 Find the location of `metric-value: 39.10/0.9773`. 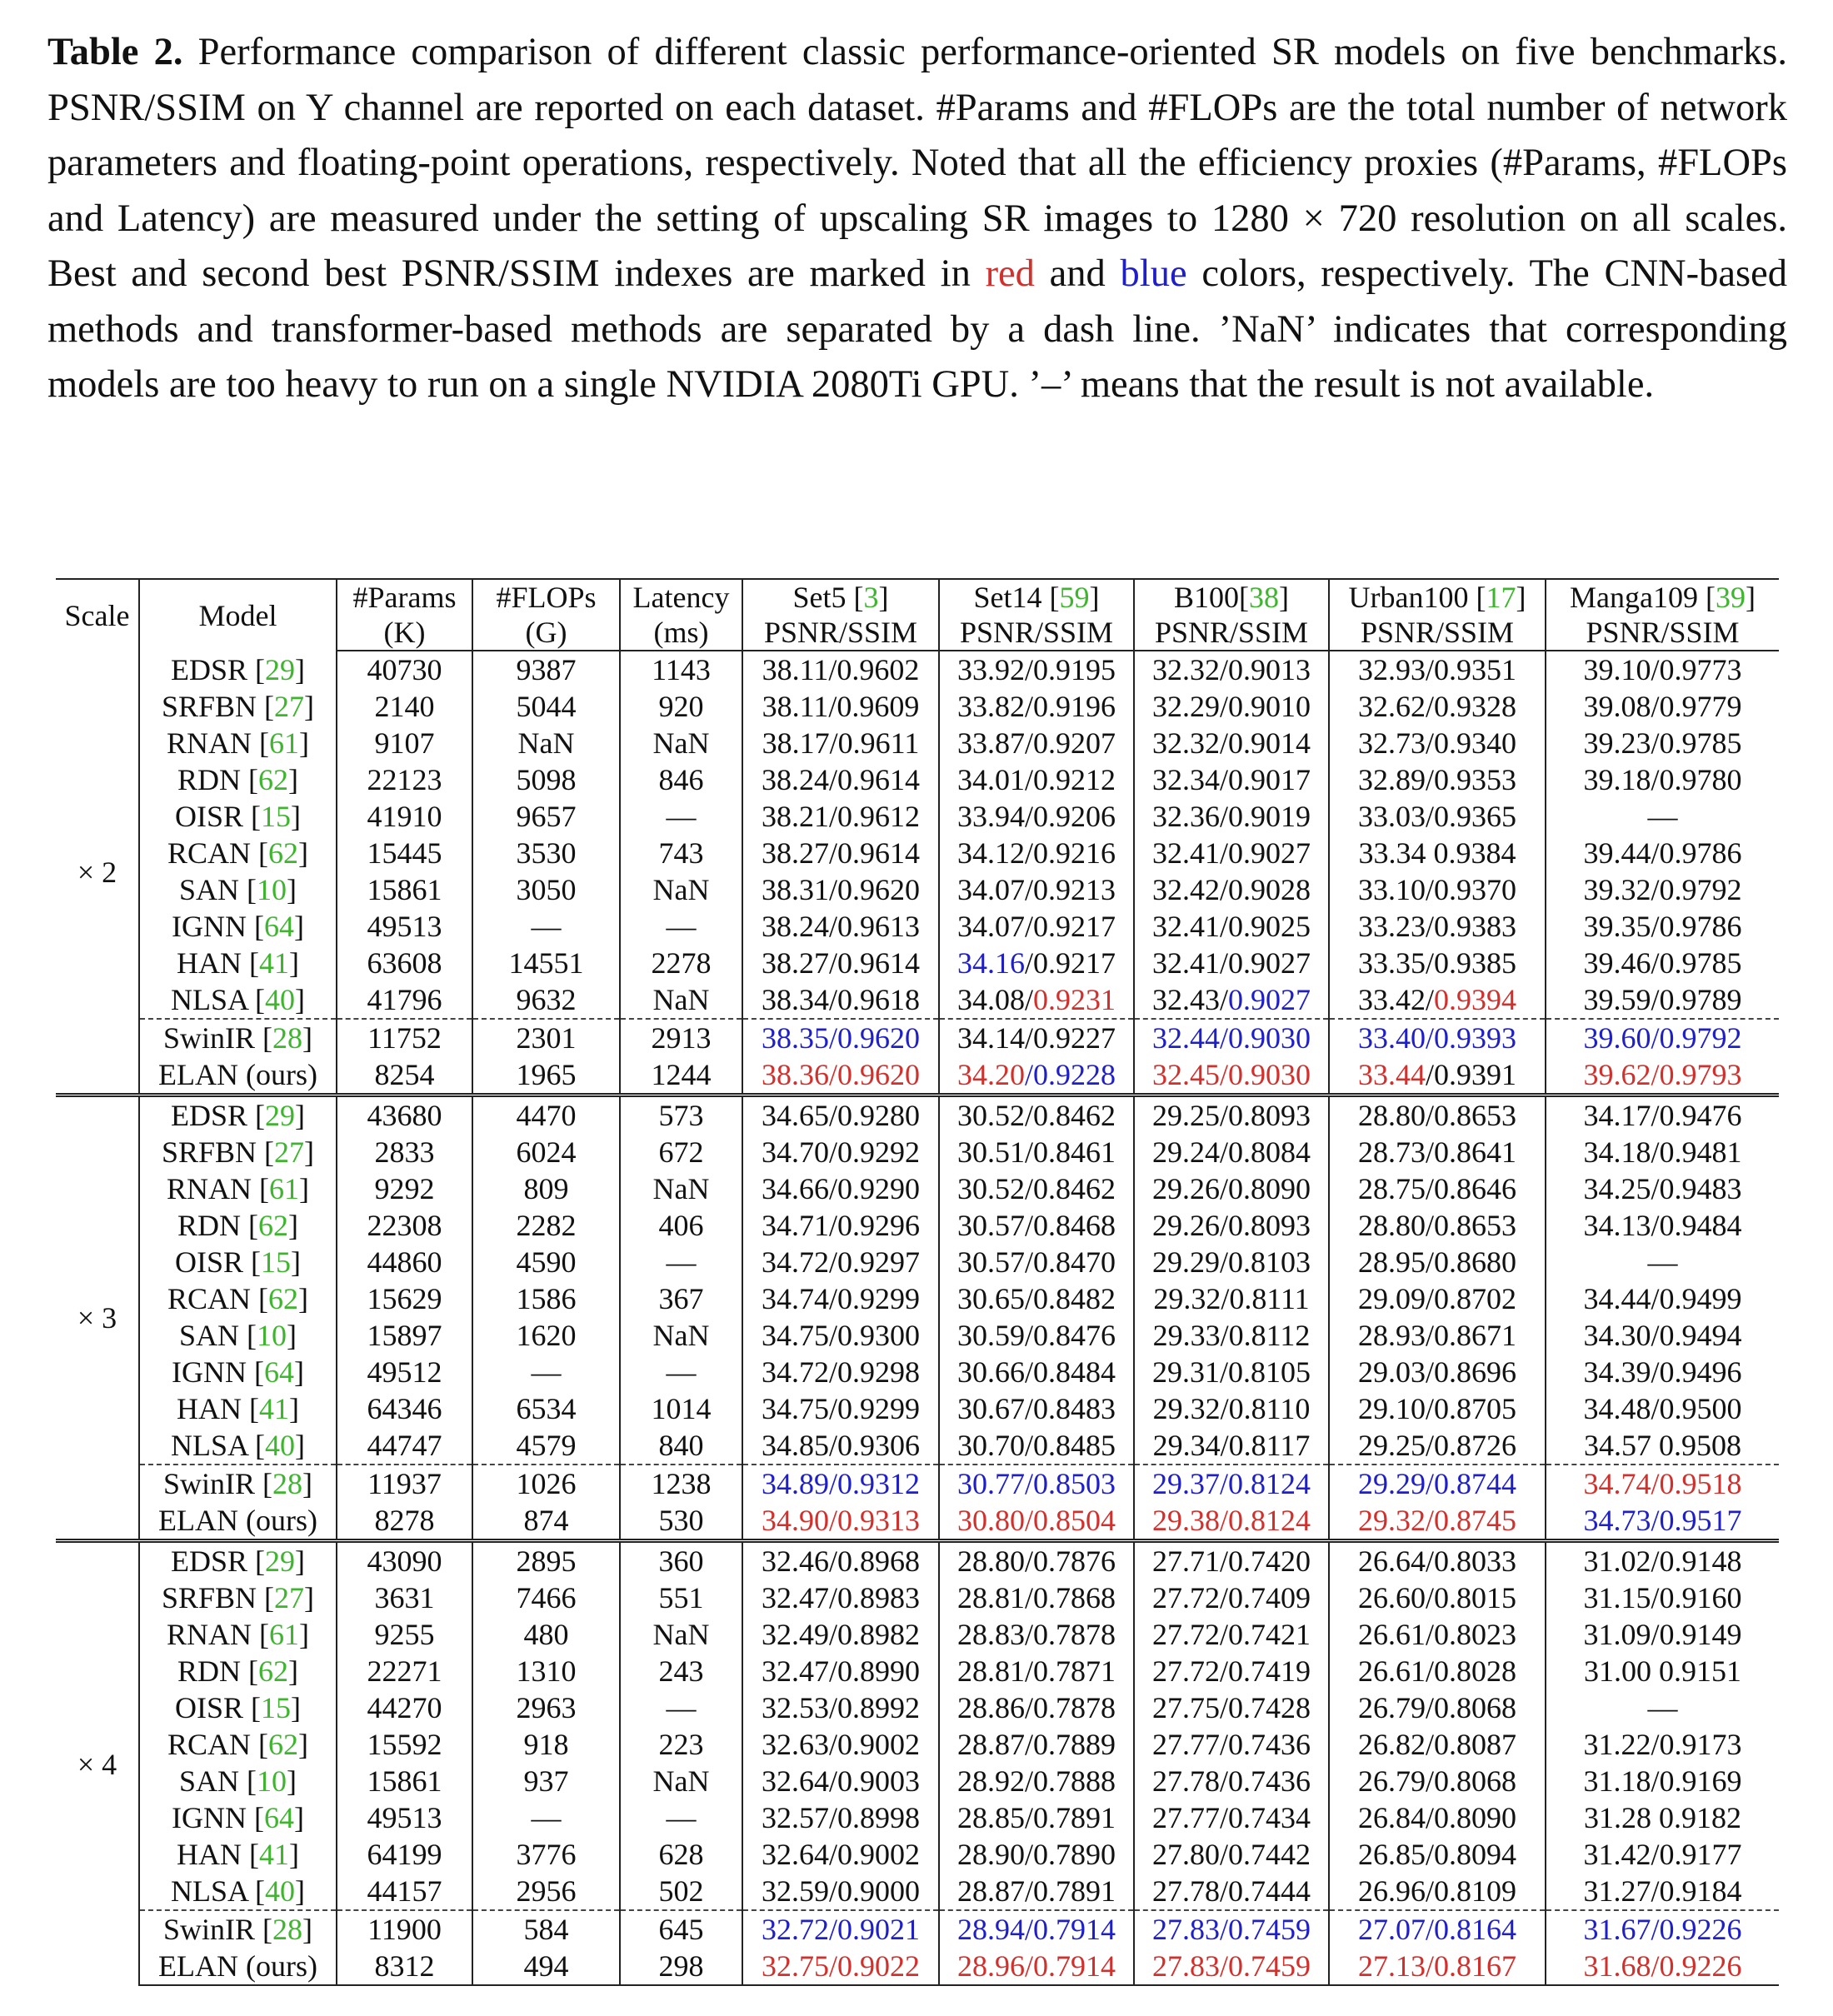

metric-value: 39.10/0.9773 is located at coordinates (1662, 669).